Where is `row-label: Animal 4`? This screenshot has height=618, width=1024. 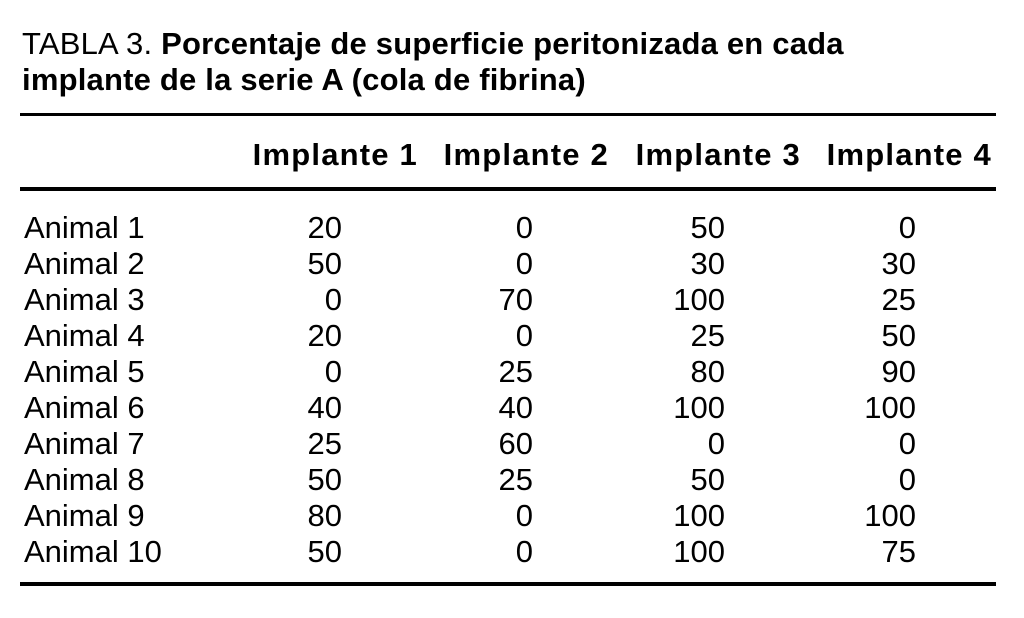
row-label: Animal 4 is located at coordinates (84, 335).